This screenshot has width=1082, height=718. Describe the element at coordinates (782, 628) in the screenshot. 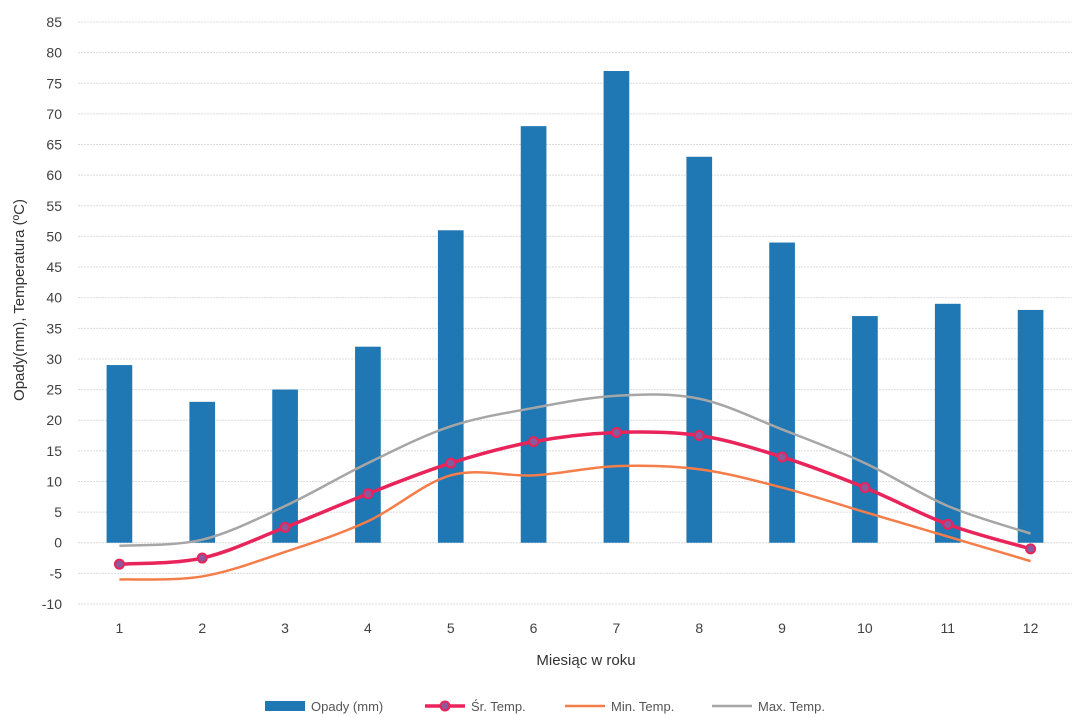

I see `x-tick-label: 9` at that location.